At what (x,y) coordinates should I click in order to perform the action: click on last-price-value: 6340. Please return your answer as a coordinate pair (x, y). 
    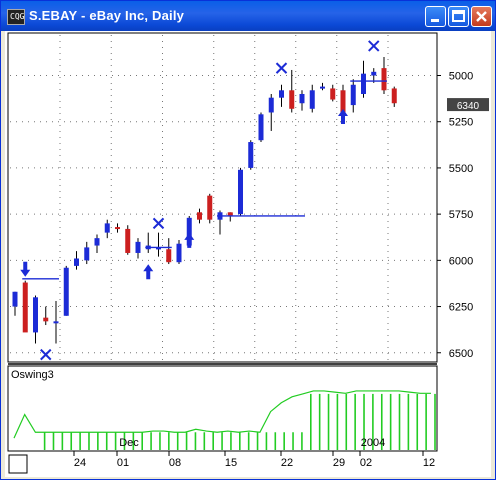
    Looking at the image, I should click on (468, 106).